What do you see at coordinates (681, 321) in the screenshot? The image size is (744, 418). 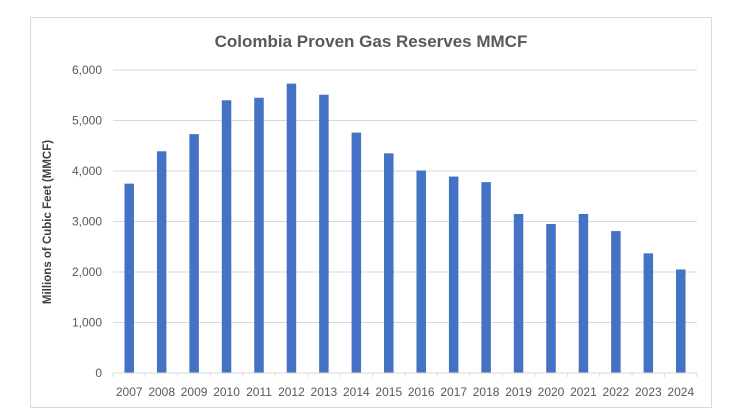 I see `bar-2024` at bounding box center [681, 321].